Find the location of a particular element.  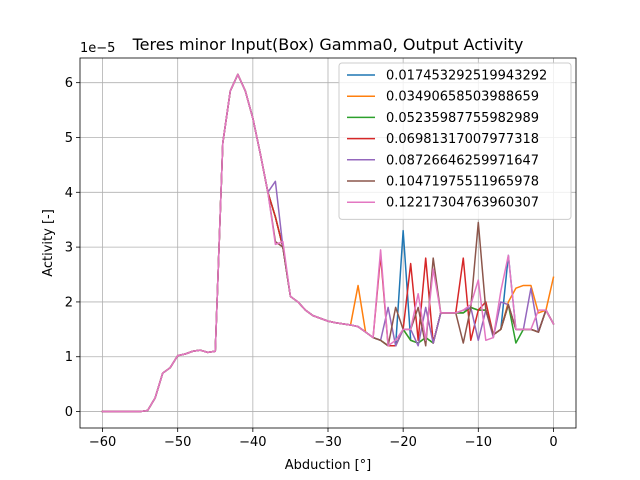

x-tick-label: 0 is located at coordinates (553, 442).